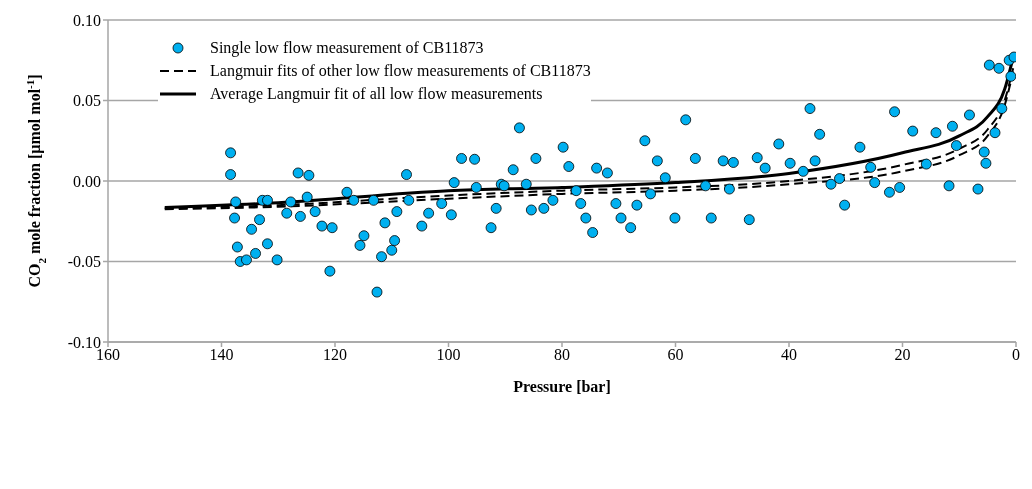  Describe the element at coordinates (675, 355) in the screenshot. I see `x-tick-label: 60` at that location.